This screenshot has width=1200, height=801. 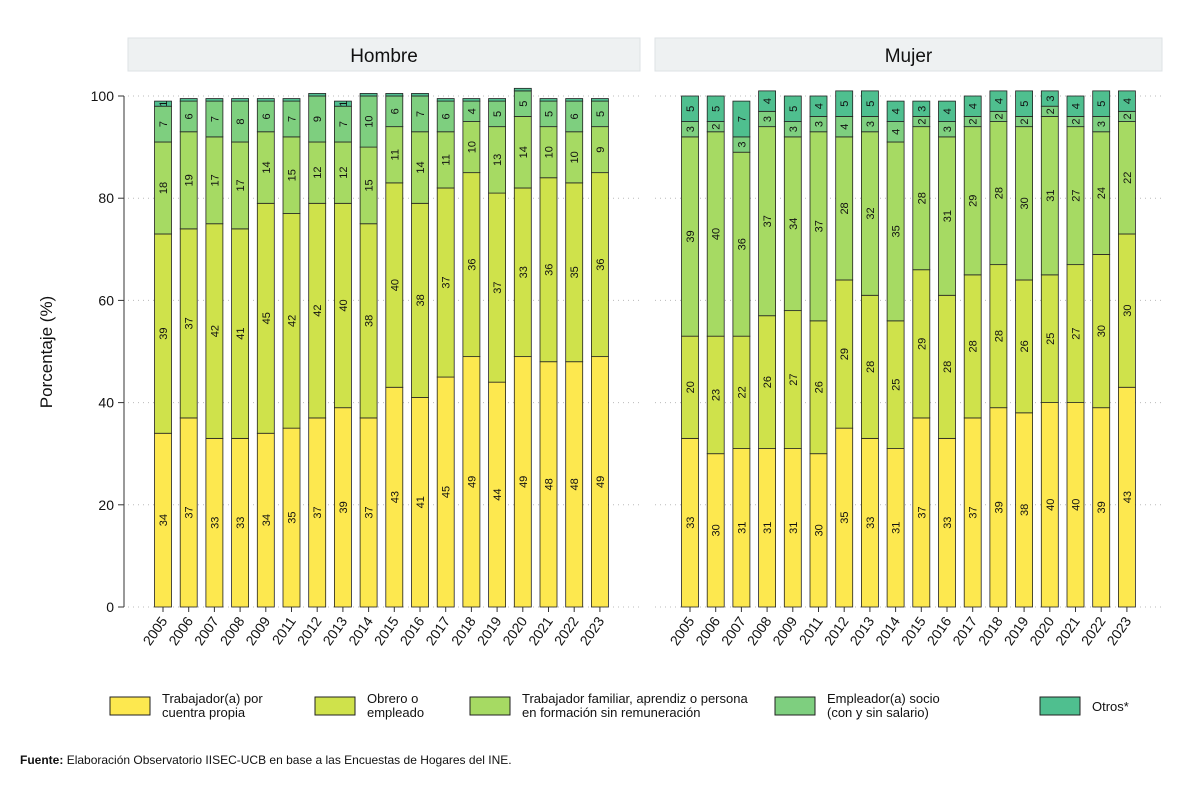 What do you see at coordinates (257, 630) in the screenshot?
I see `x-tick-label: 2009` at bounding box center [257, 630].